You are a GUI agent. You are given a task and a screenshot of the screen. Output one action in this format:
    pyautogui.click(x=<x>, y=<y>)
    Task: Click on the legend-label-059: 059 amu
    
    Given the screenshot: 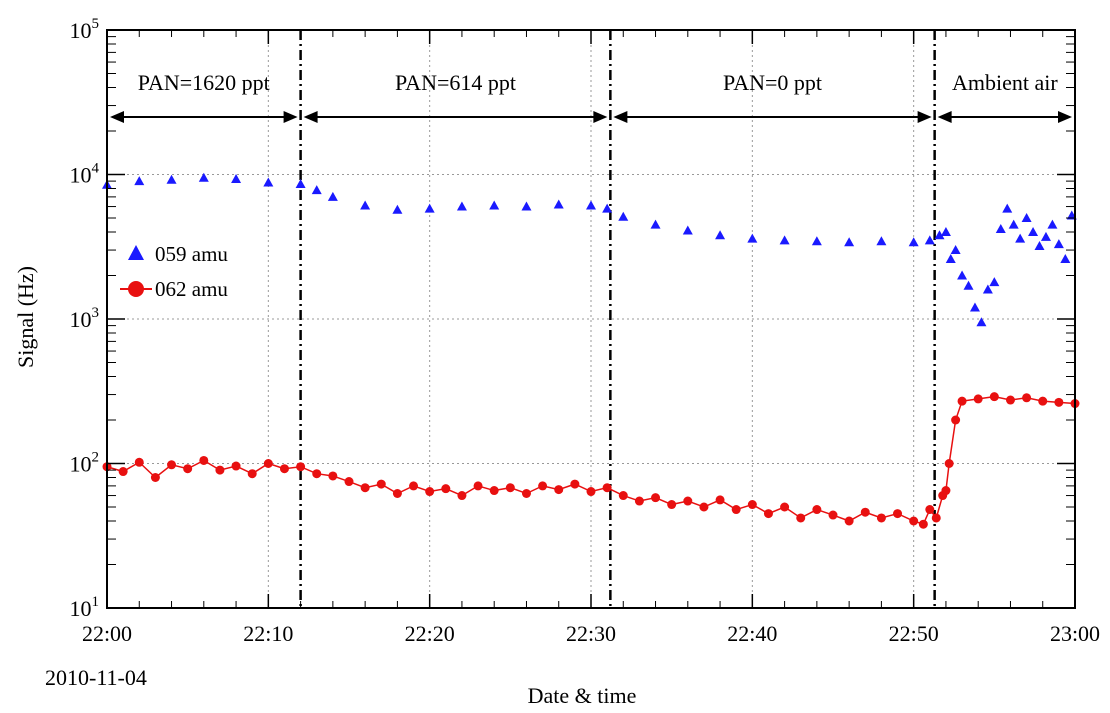 What is the action you would take?
    pyautogui.click(x=191, y=254)
    